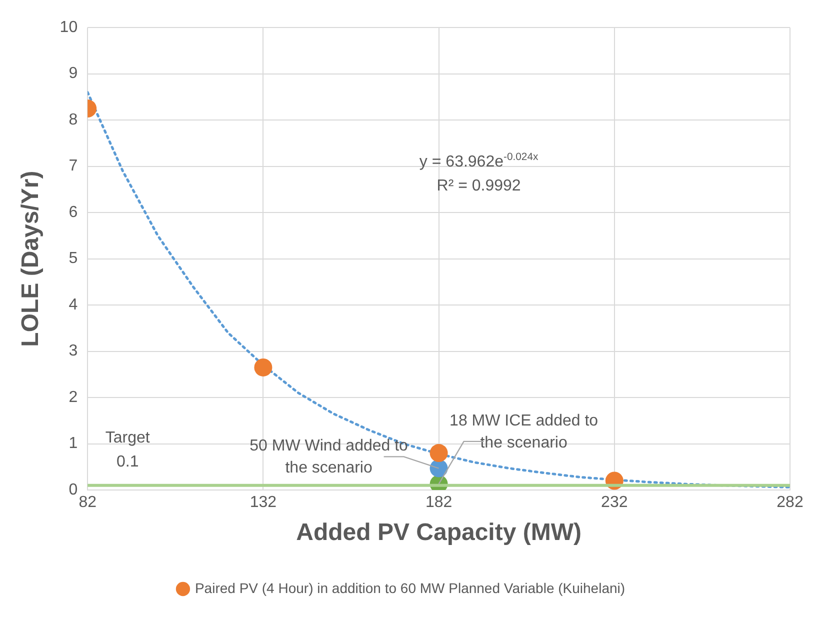  Describe the element at coordinates (524, 432) in the screenshot. I see `annotation: 18 MW ICE added to the scenario` at that location.